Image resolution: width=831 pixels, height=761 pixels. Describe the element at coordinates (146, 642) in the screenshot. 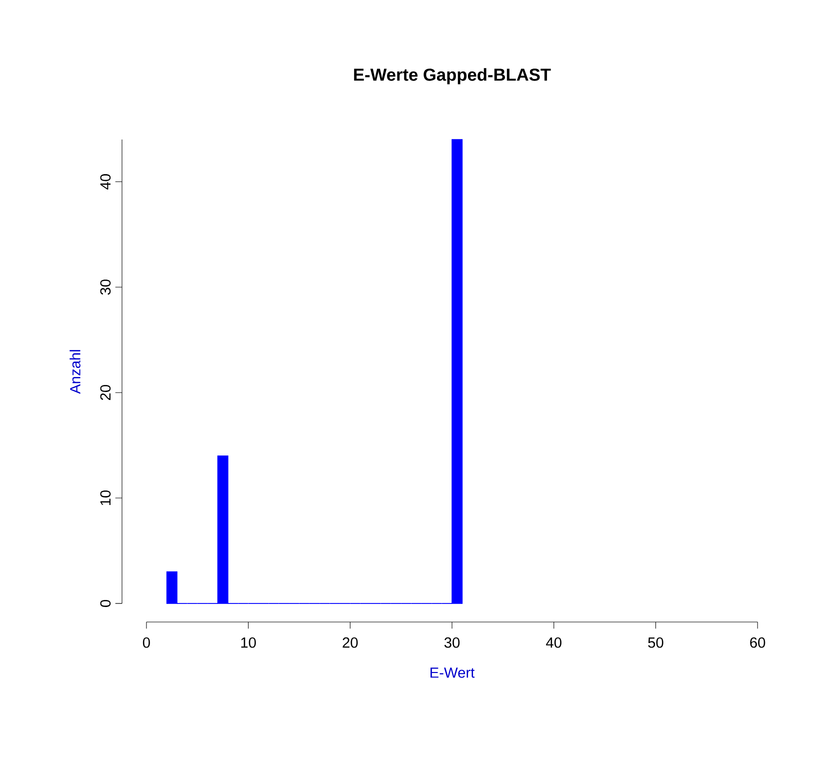

I see `x-tick-label: 0` at that location.